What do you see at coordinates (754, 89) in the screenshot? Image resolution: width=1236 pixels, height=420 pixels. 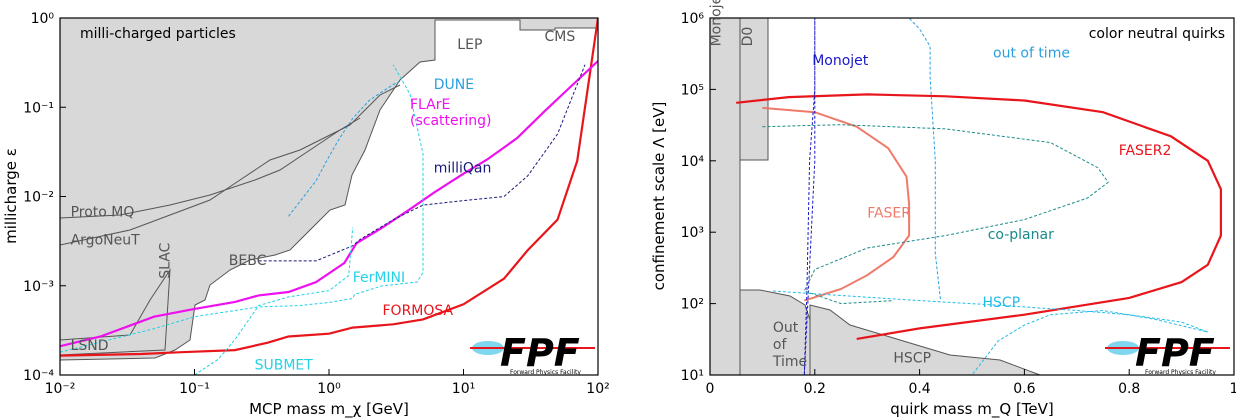 I see `right-d0-region` at bounding box center [754, 89].